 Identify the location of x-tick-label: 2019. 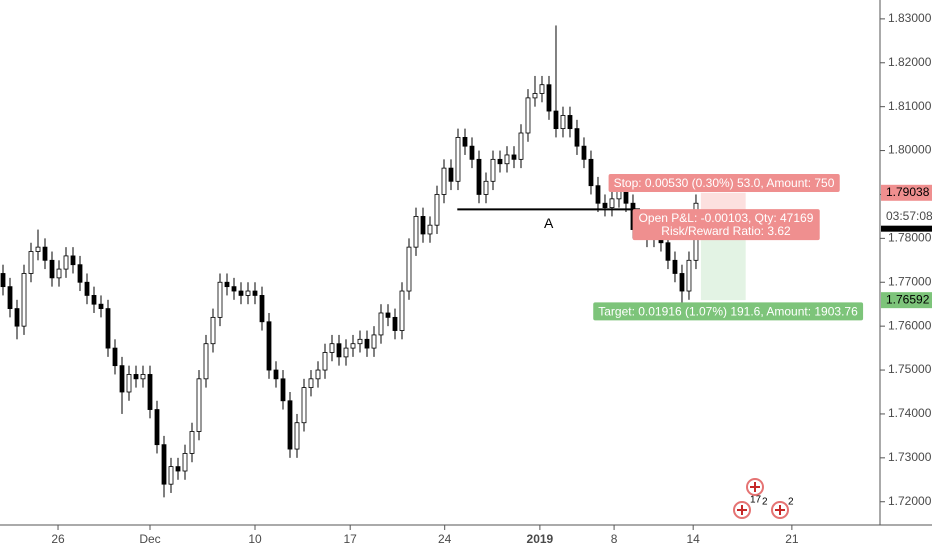
(540, 539).